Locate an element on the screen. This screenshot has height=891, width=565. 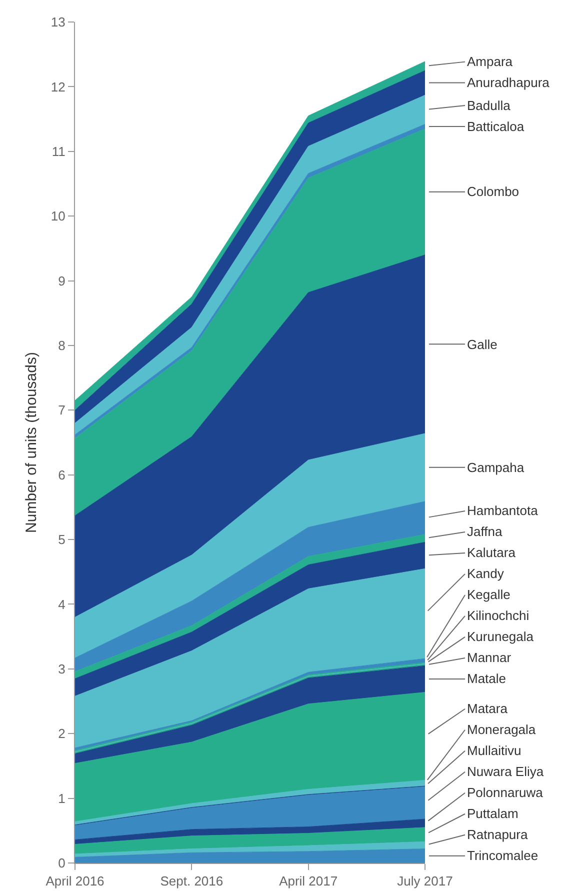
text: Nuwara Eliya is located at coordinates (505, 771).